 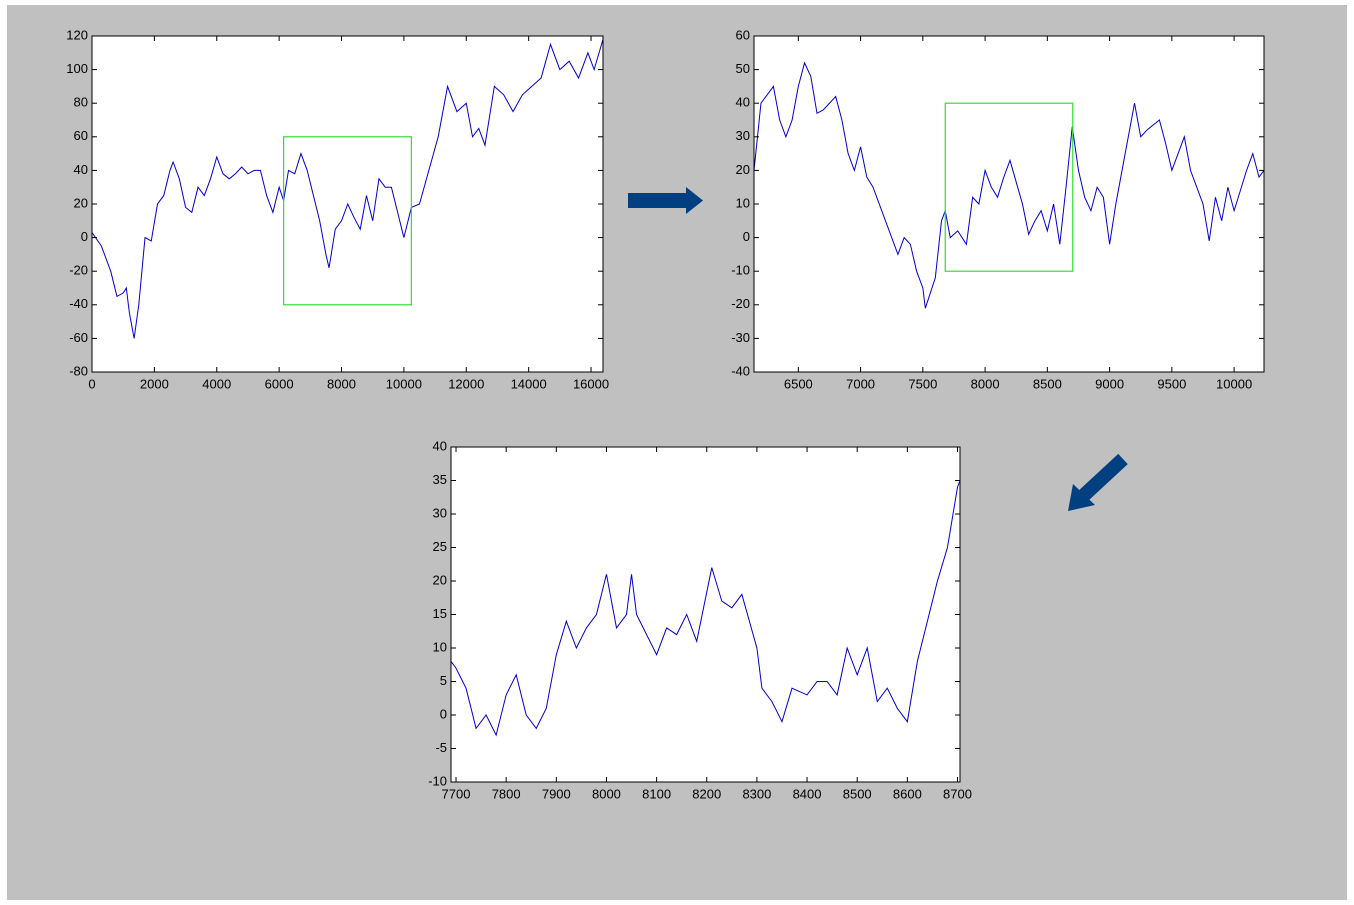 What do you see at coordinates (1171, 383) in the screenshot?
I see `x-tick-label: 9500` at bounding box center [1171, 383].